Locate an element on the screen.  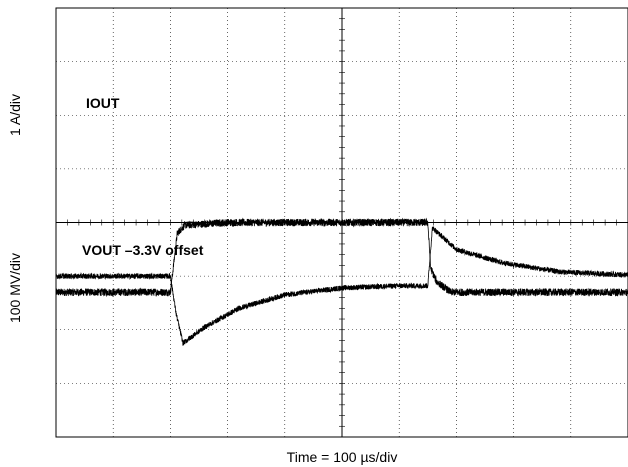
iout-label: IOUT is located at coordinates (103, 103).